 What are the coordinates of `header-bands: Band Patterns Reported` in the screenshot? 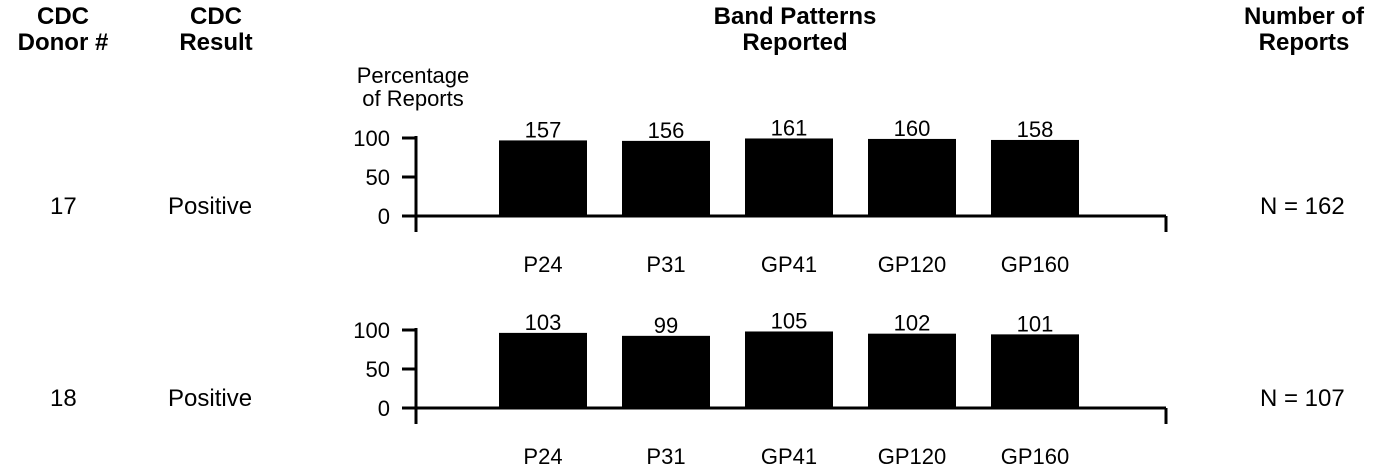 It's located at (795, 30).